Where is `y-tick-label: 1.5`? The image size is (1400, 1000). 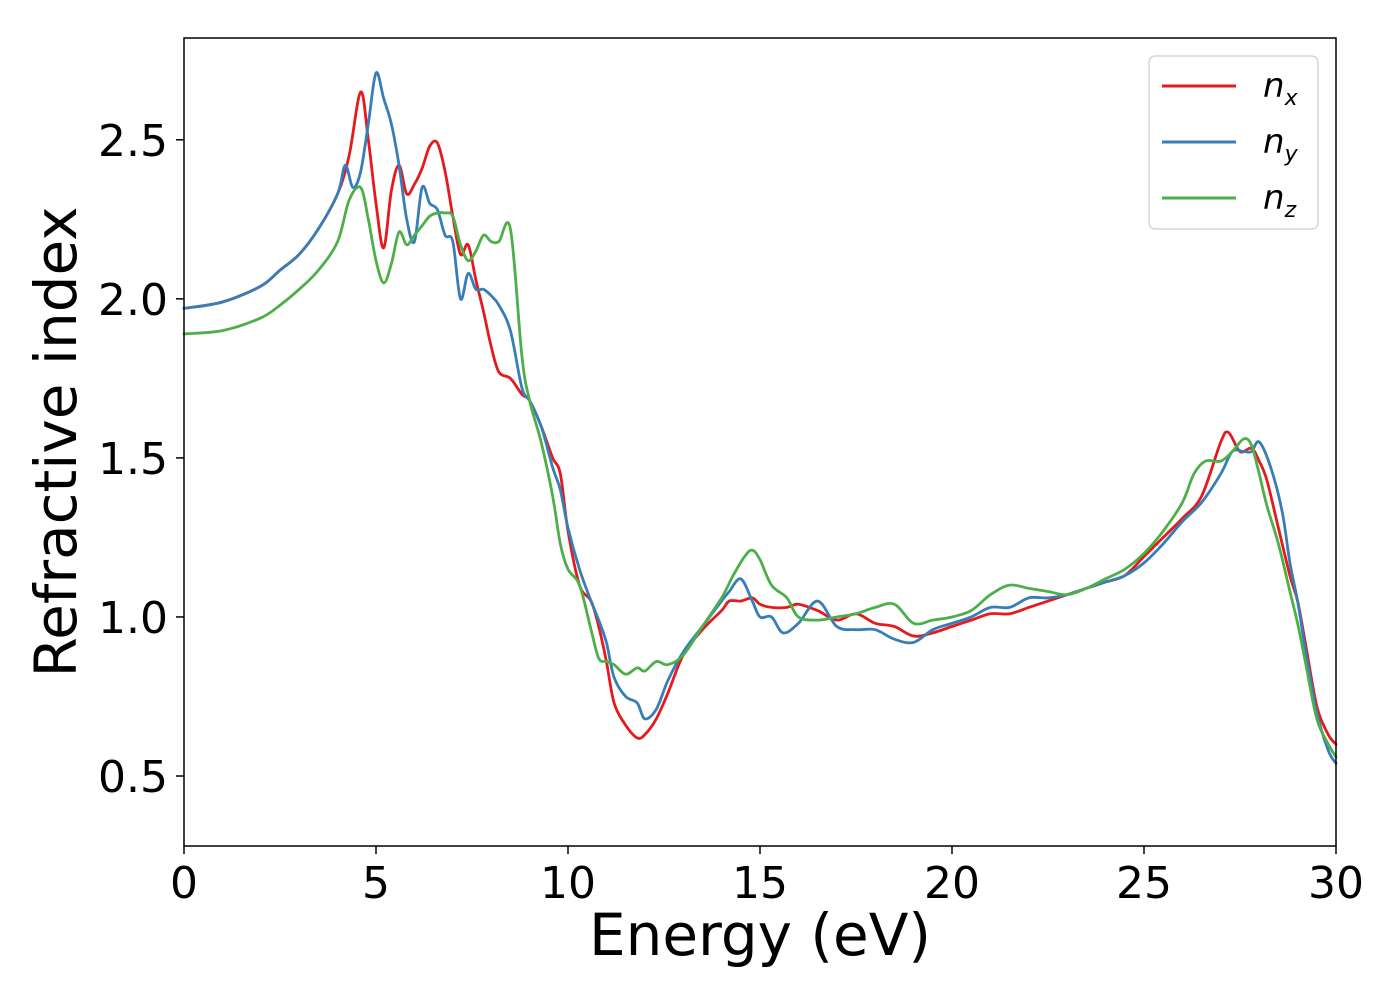
y-tick-label: 1.5 is located at coordinates (133, 459).